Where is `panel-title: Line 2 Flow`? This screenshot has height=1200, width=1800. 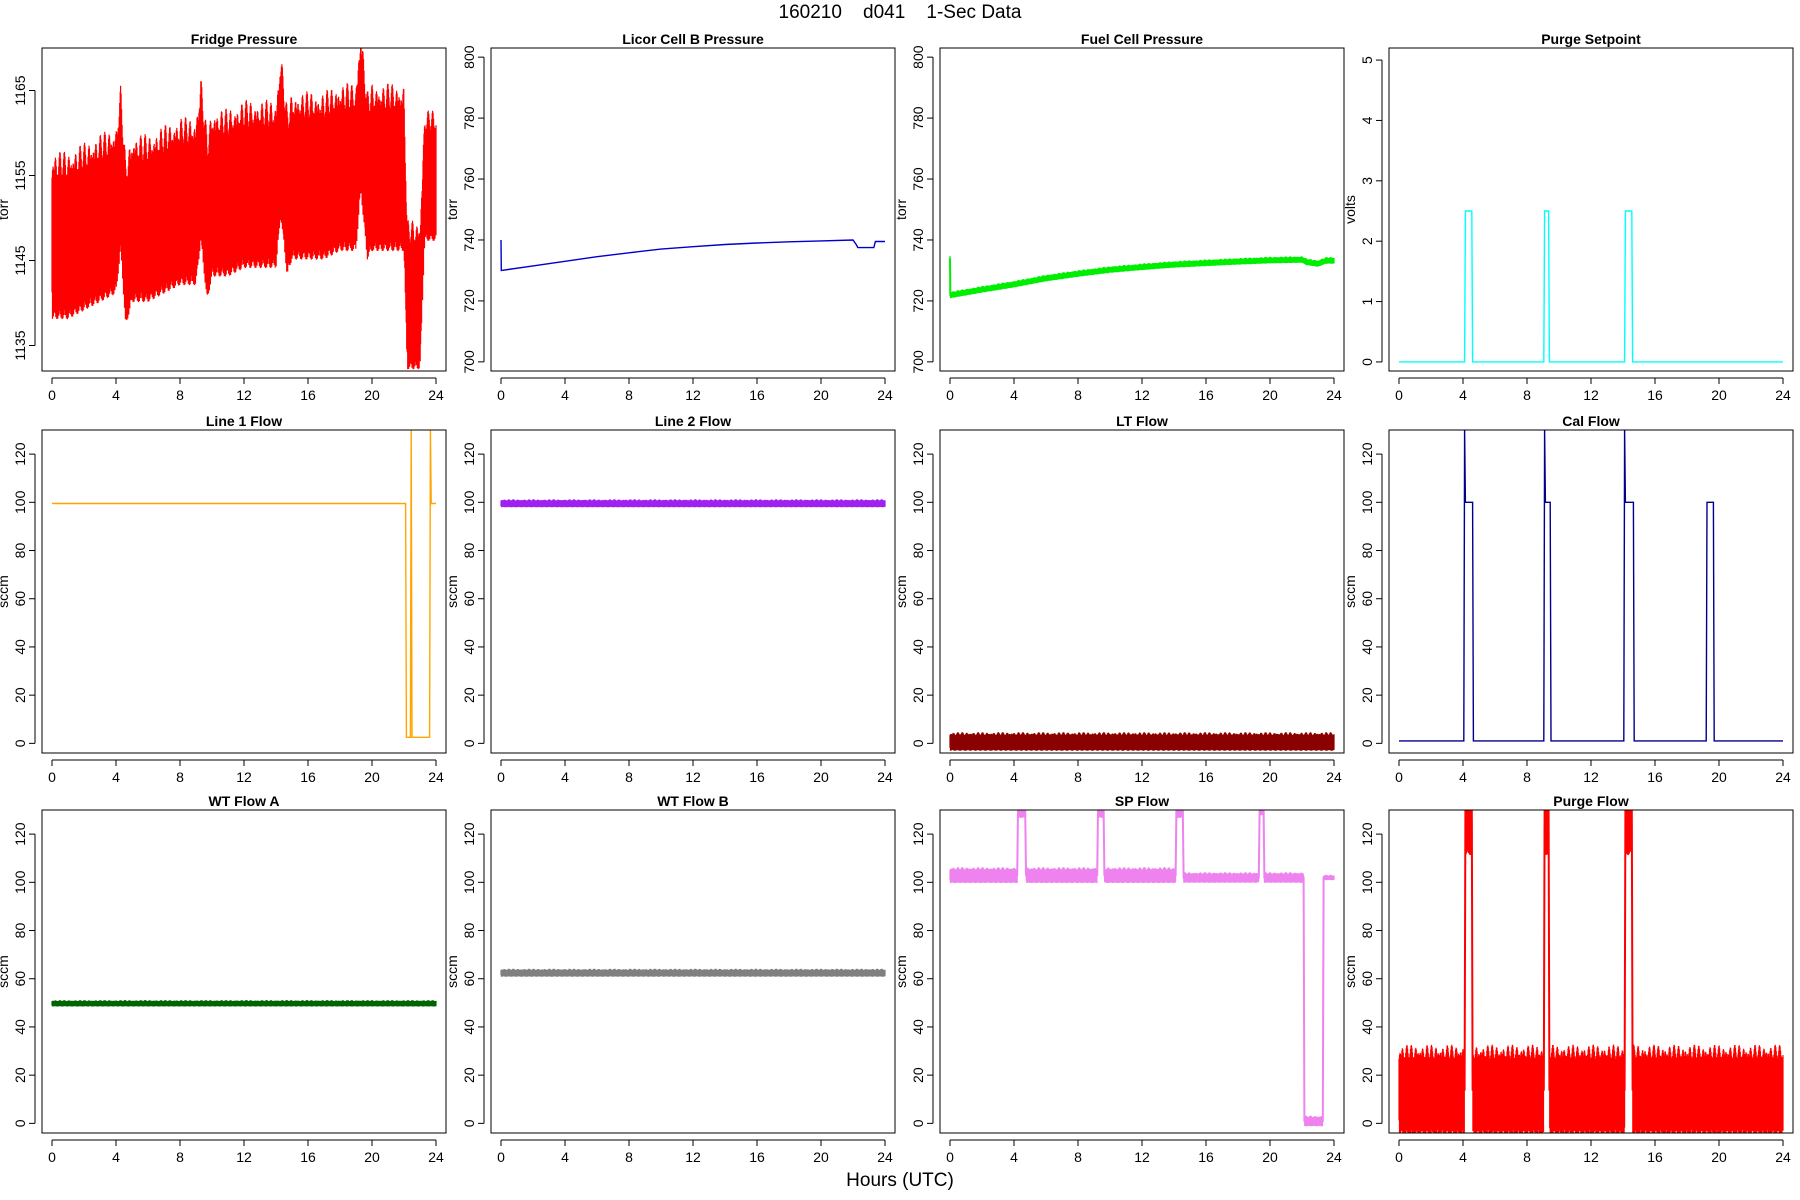
panel-title: Line 2 Flow is located at coordinates (693, 421).